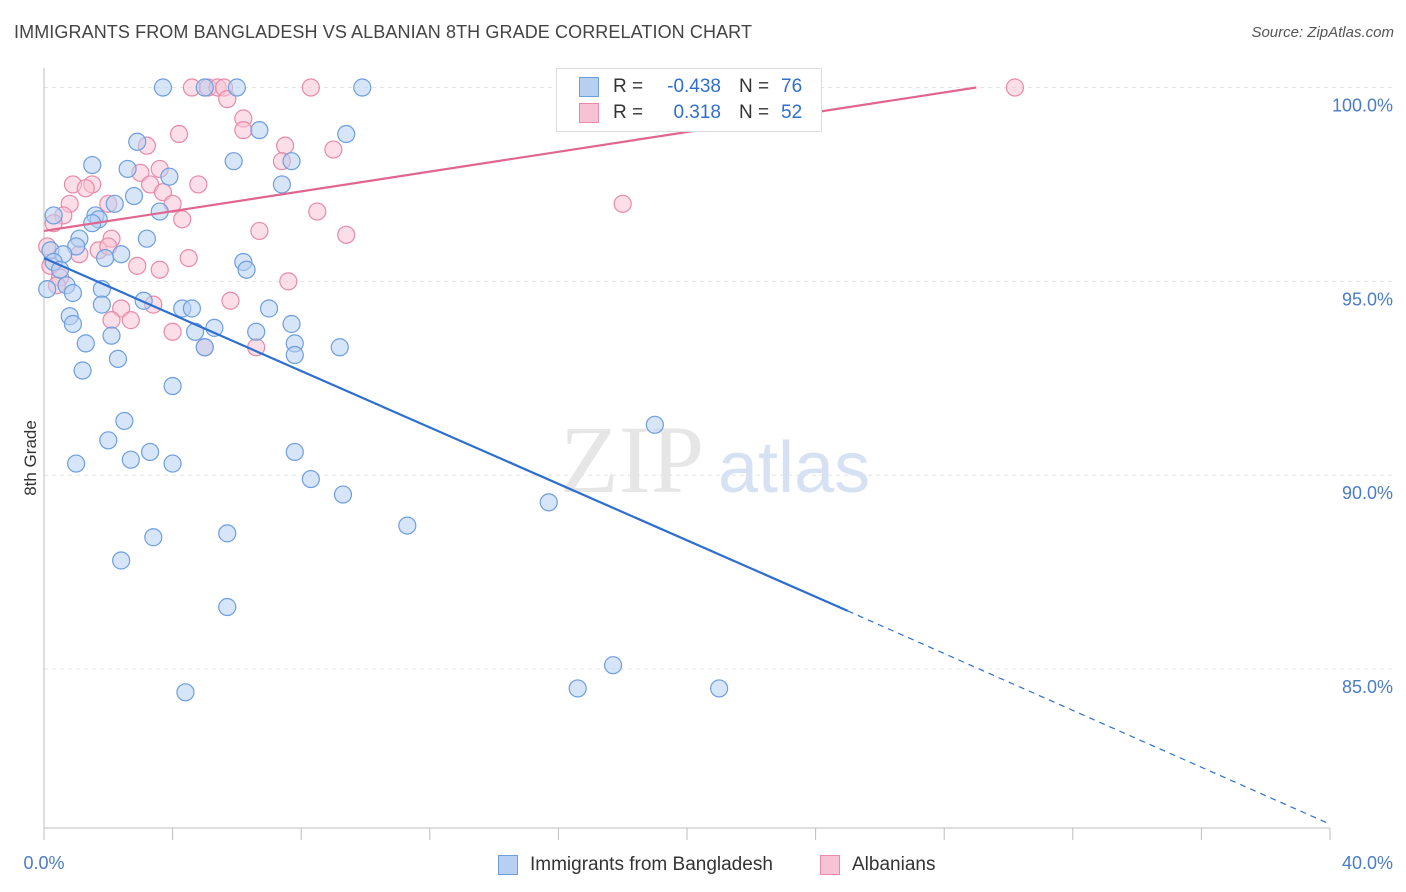  What do you see at coordinates (1362, 106) in the screenshot?
I see `y-tick-label: 100.0%` at bounding box center [1362, 106].